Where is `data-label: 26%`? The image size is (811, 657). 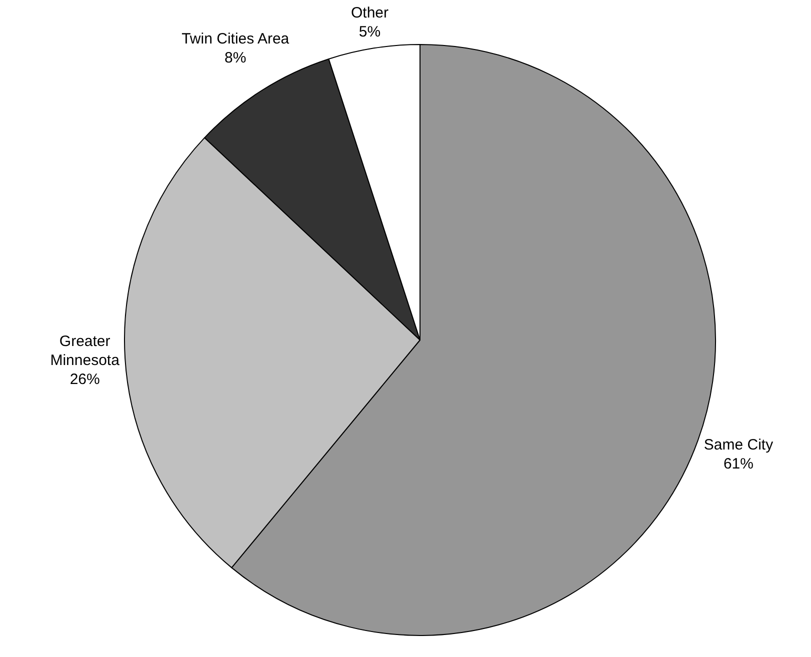
data-label: 26% is located at coordinates (85, 379).